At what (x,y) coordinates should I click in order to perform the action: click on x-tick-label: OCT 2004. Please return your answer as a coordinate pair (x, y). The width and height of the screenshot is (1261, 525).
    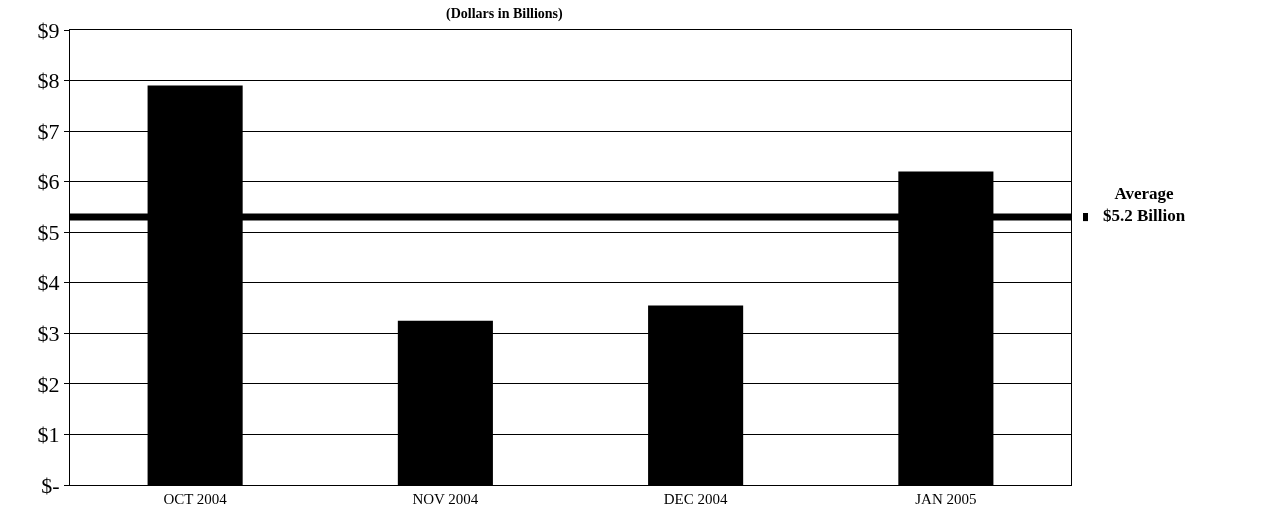
    Looking at the image, I should click on (195, 499).